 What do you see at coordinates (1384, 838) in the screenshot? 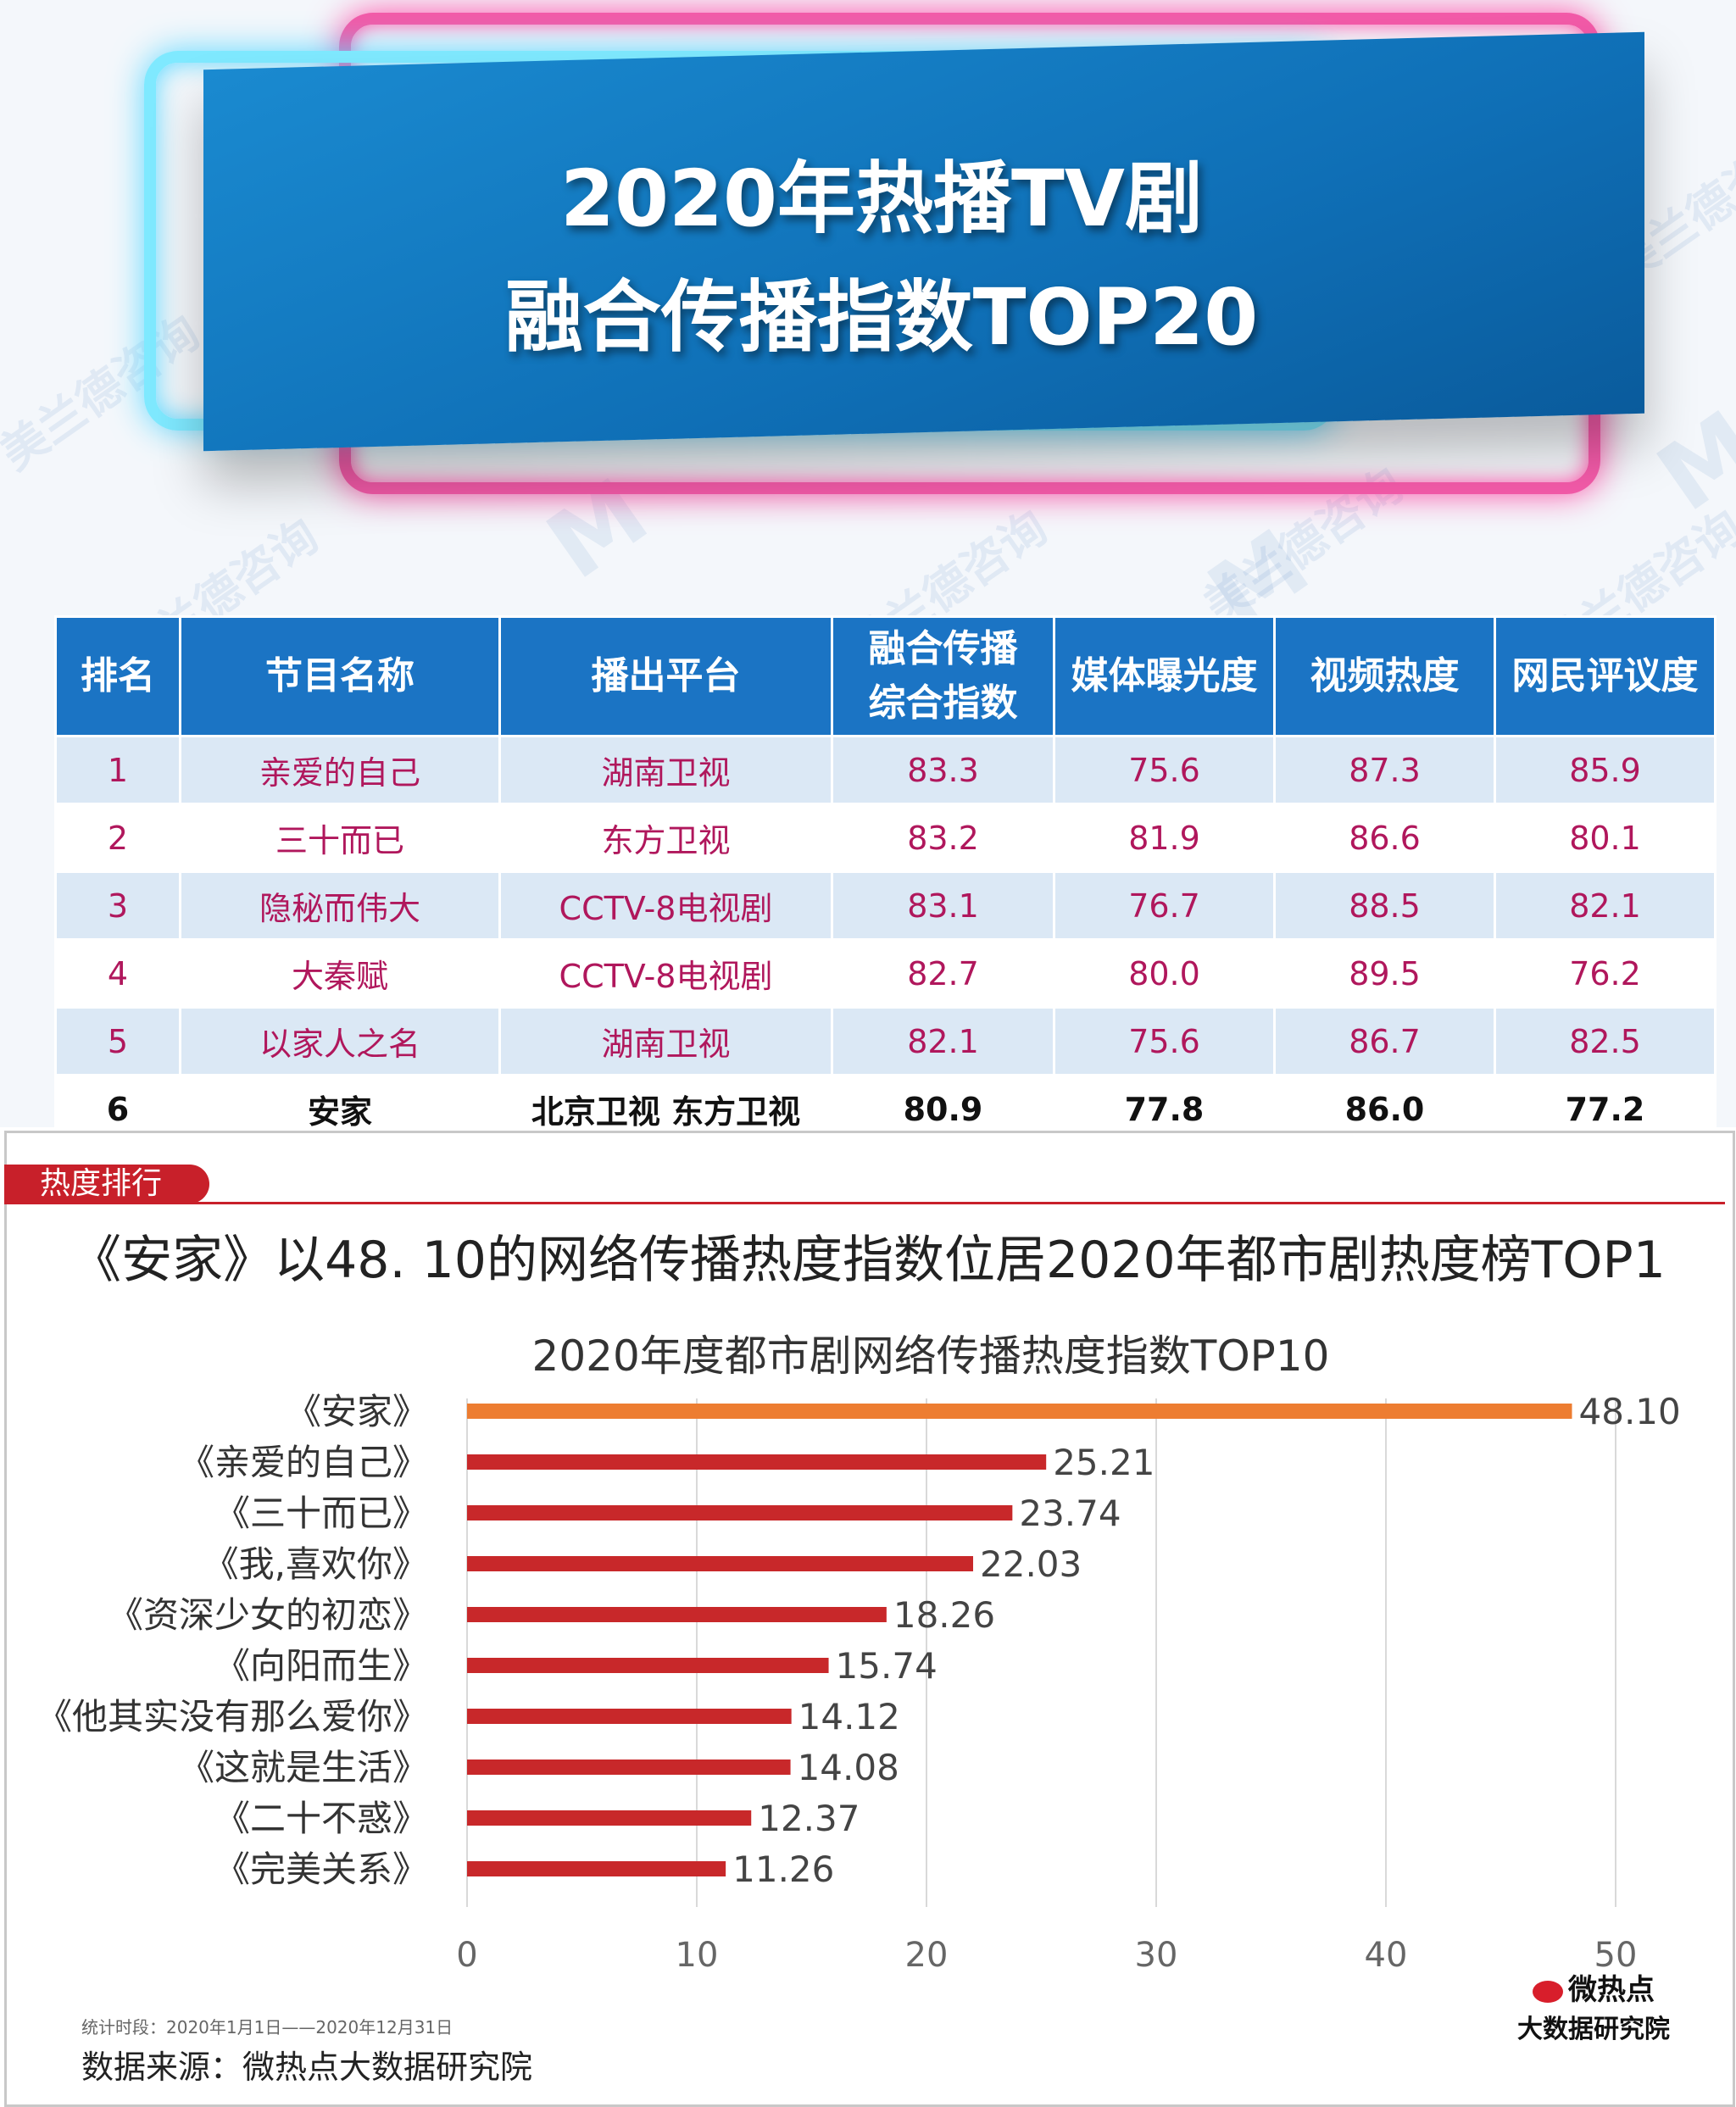
I see `cell-video: 86.6` at bounding box center [1384, 838].